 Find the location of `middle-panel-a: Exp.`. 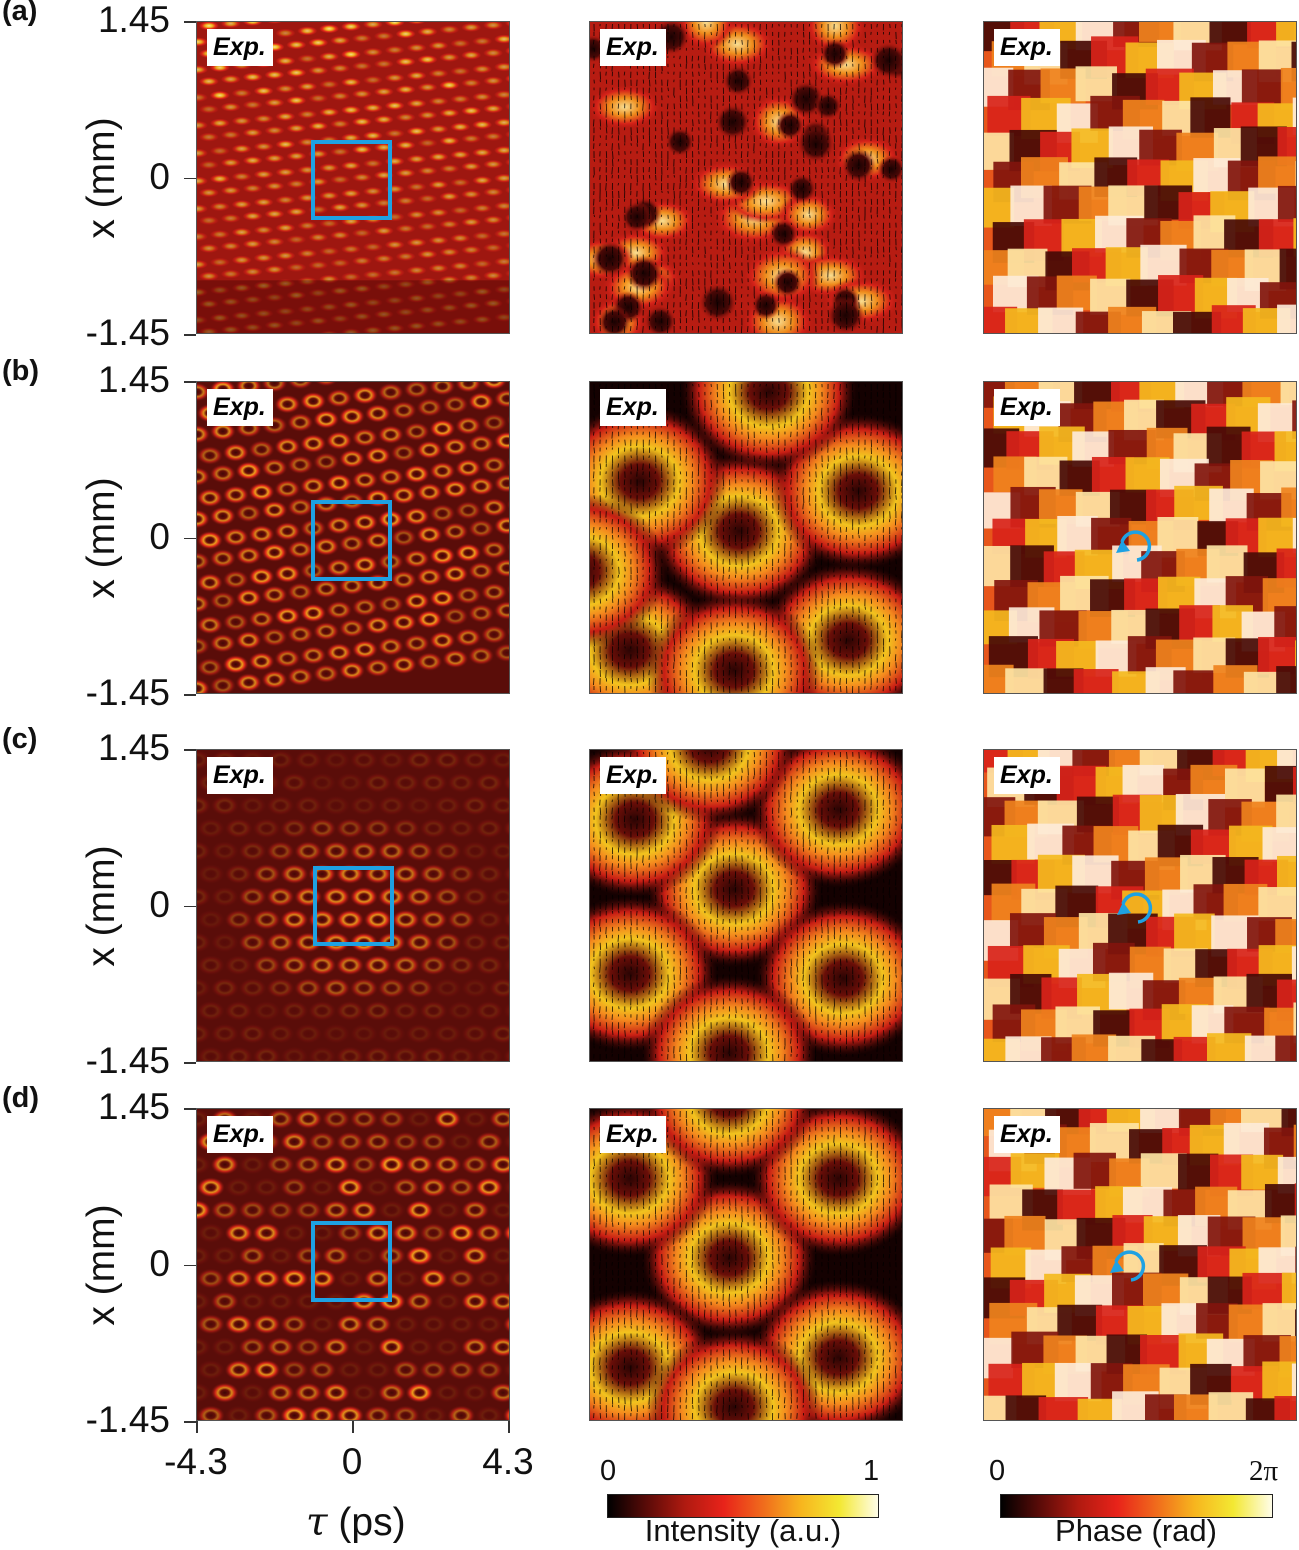

middle-panel-a: Exp. is located at coordinates (746, 177).